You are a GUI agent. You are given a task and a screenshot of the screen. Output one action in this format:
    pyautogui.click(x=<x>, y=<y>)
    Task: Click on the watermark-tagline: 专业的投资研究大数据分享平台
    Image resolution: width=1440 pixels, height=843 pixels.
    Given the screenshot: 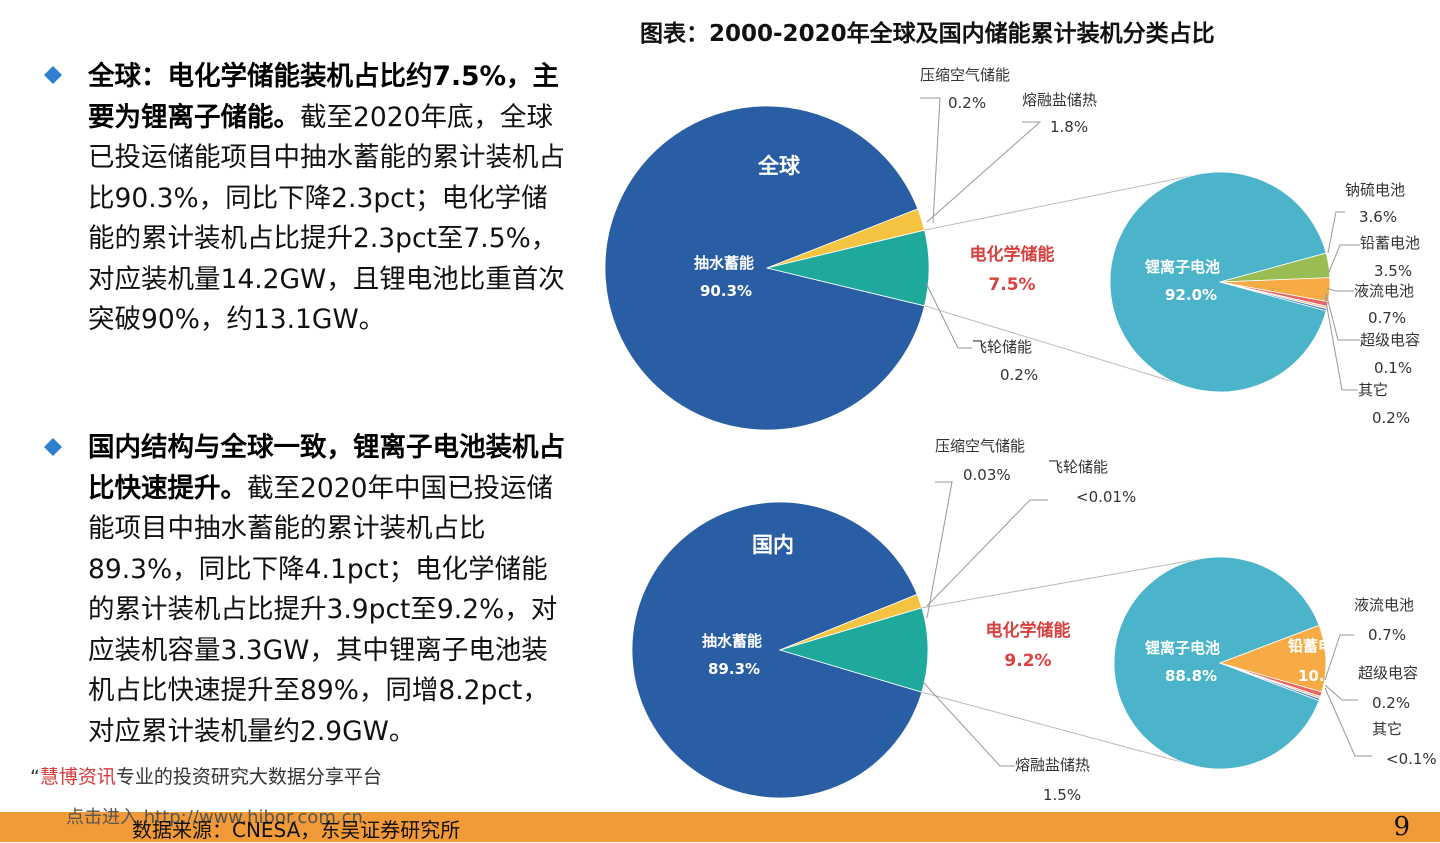 What is the action you would take?
    pyautogui.click(x=248, y=777)
    